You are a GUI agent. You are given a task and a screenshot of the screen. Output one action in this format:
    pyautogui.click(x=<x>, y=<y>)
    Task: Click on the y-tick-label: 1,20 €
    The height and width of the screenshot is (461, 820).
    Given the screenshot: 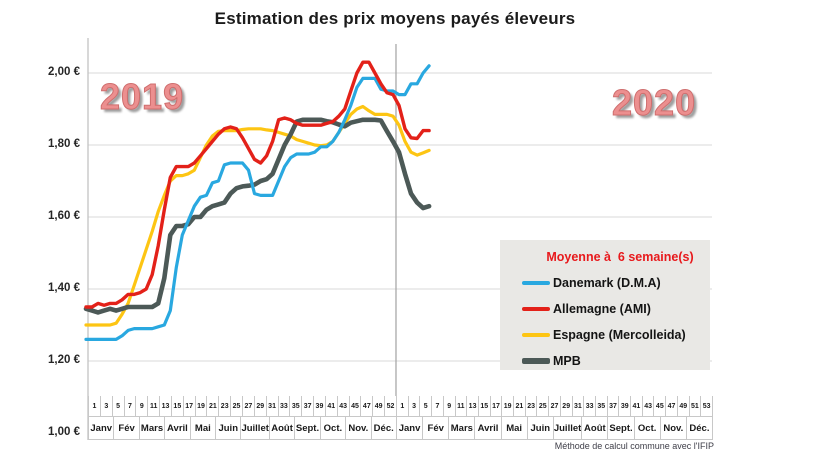 What is the action you would take?
    pyautogui.click(x=64, y=360)
    